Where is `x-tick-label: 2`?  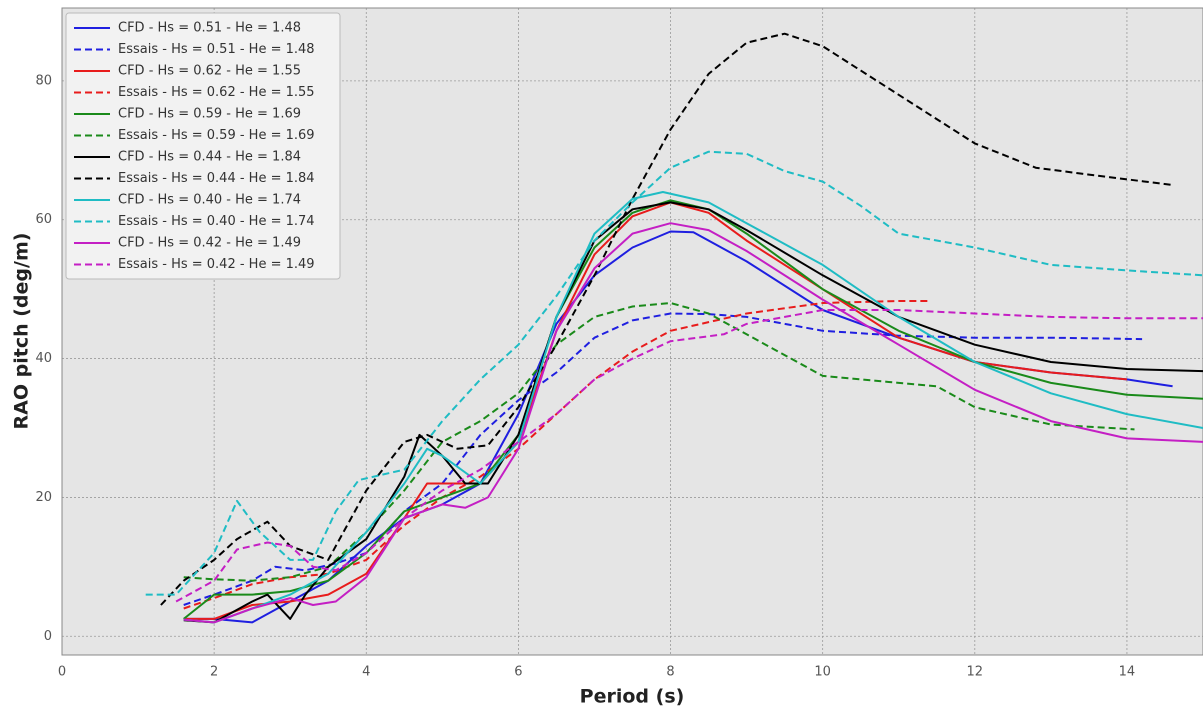 x-tick-label: 2 is located at coordinates (214, 672).